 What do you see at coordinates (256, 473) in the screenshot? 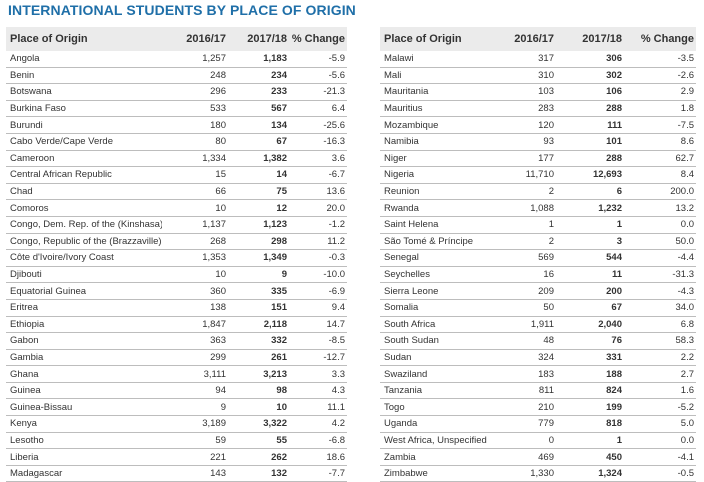
I see `cell-2017-18: 132` at bounding box center [256, 473].